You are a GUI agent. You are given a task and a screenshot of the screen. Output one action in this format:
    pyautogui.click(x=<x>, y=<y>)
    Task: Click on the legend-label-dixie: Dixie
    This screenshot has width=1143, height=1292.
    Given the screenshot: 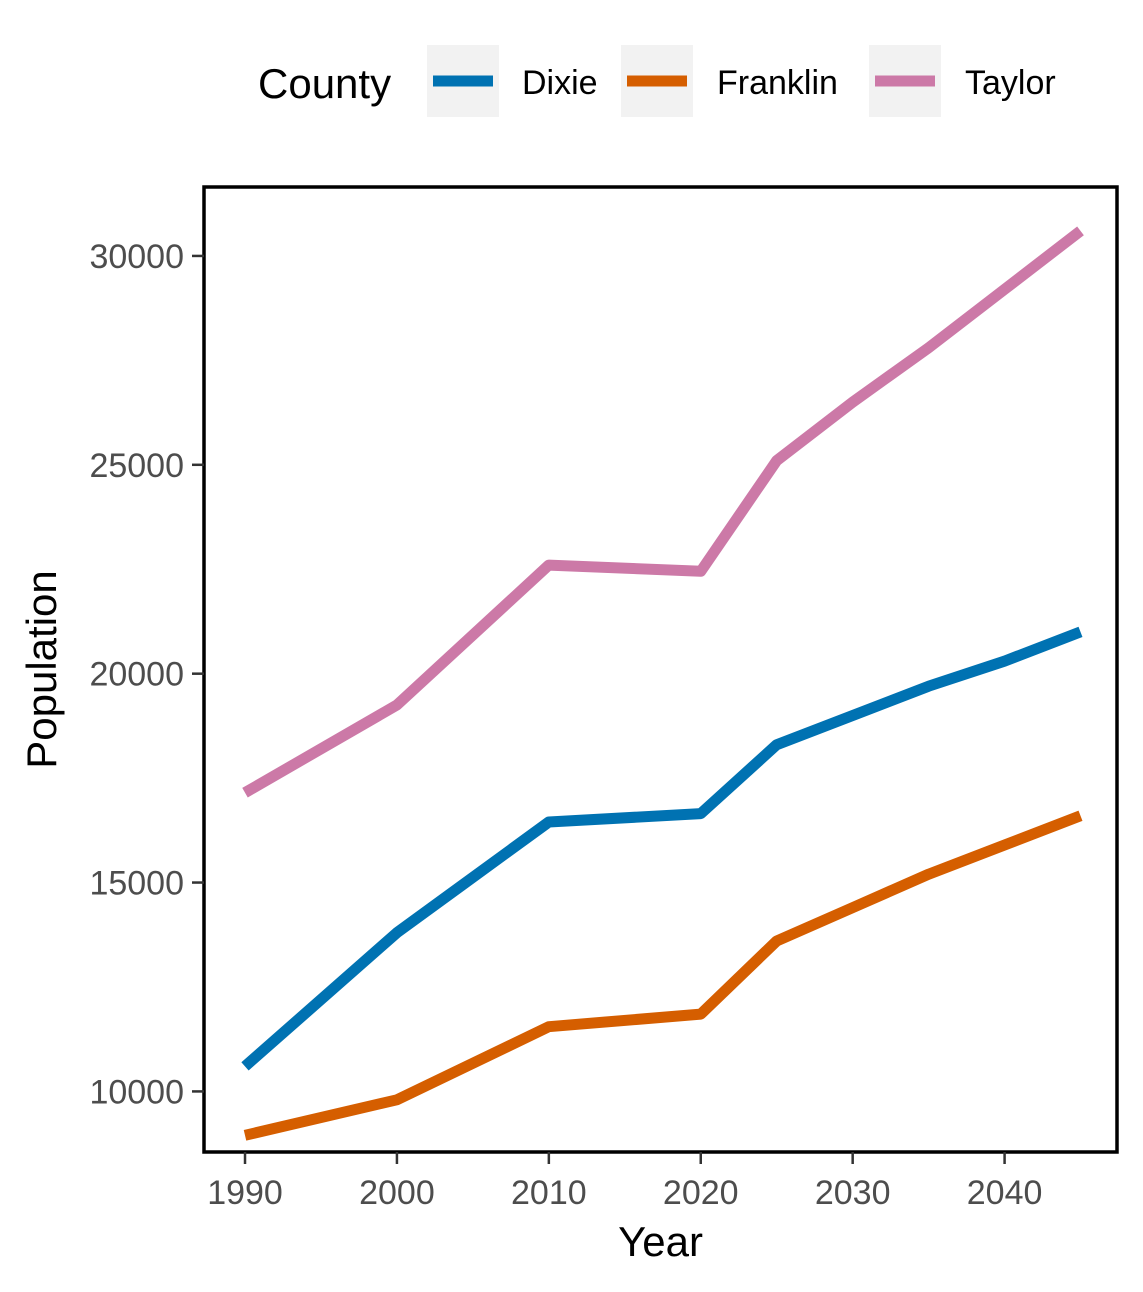 What is the action you would take?
    pyautogui.click(x=560, y=83)
    